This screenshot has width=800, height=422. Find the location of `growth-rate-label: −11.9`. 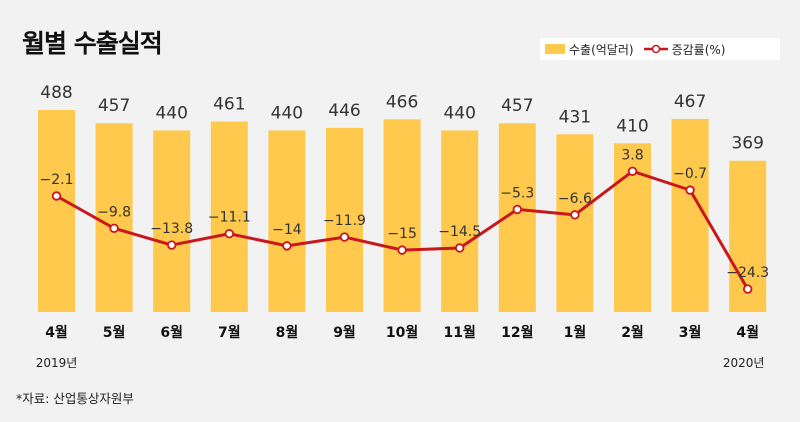

growth-rate-label: −11.9 is located at coordinates (344, 221).